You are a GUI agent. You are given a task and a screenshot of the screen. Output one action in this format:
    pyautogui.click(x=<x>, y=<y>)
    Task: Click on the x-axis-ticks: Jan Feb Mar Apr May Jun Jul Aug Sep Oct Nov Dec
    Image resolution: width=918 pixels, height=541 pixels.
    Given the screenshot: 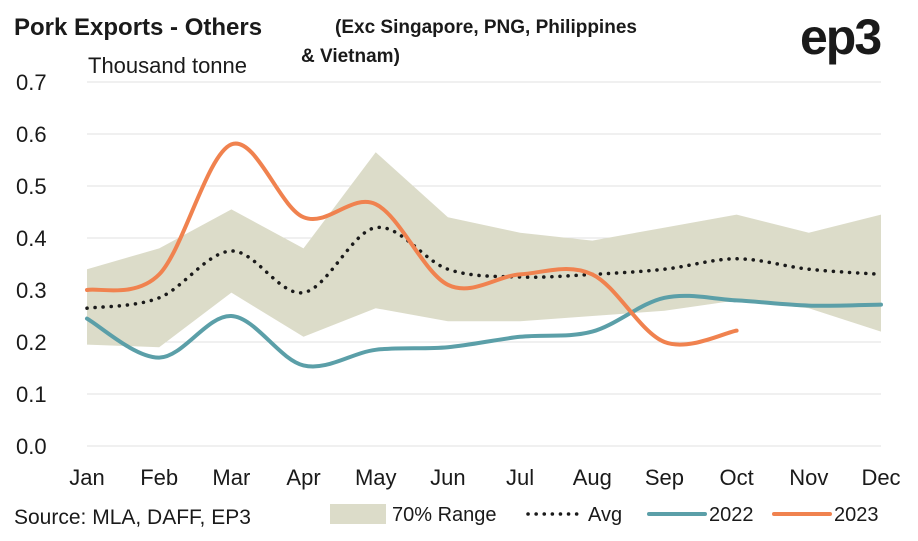 What is the action you would take?
    pyautogui.click(x=484, y=477)
    